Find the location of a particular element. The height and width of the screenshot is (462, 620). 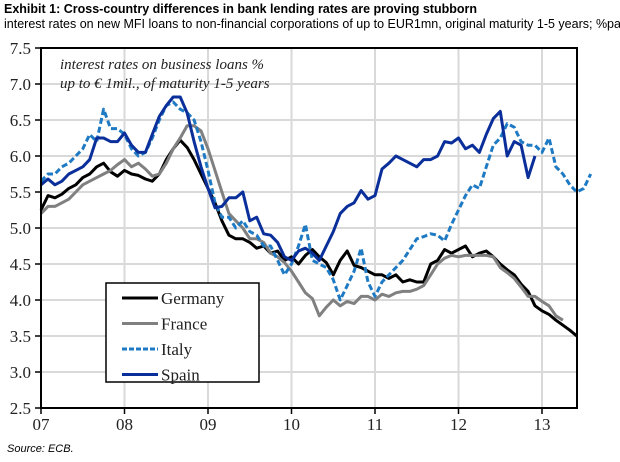

legend-label-italy: Italy is located at coordinates (177, 349).